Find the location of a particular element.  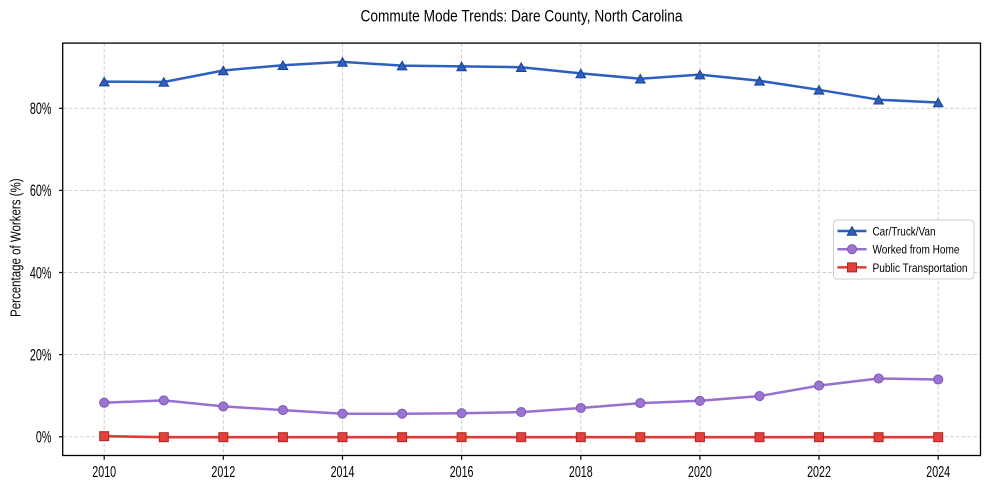

svg-text: 2024 is located at coordinates (938, 472).